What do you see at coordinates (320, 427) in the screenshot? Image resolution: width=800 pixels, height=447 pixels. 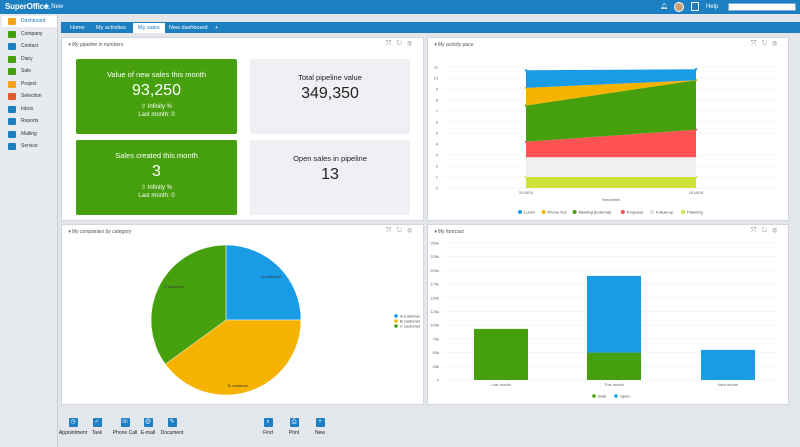 I see `new-action-button: + New` at bounding box center [320, 427].